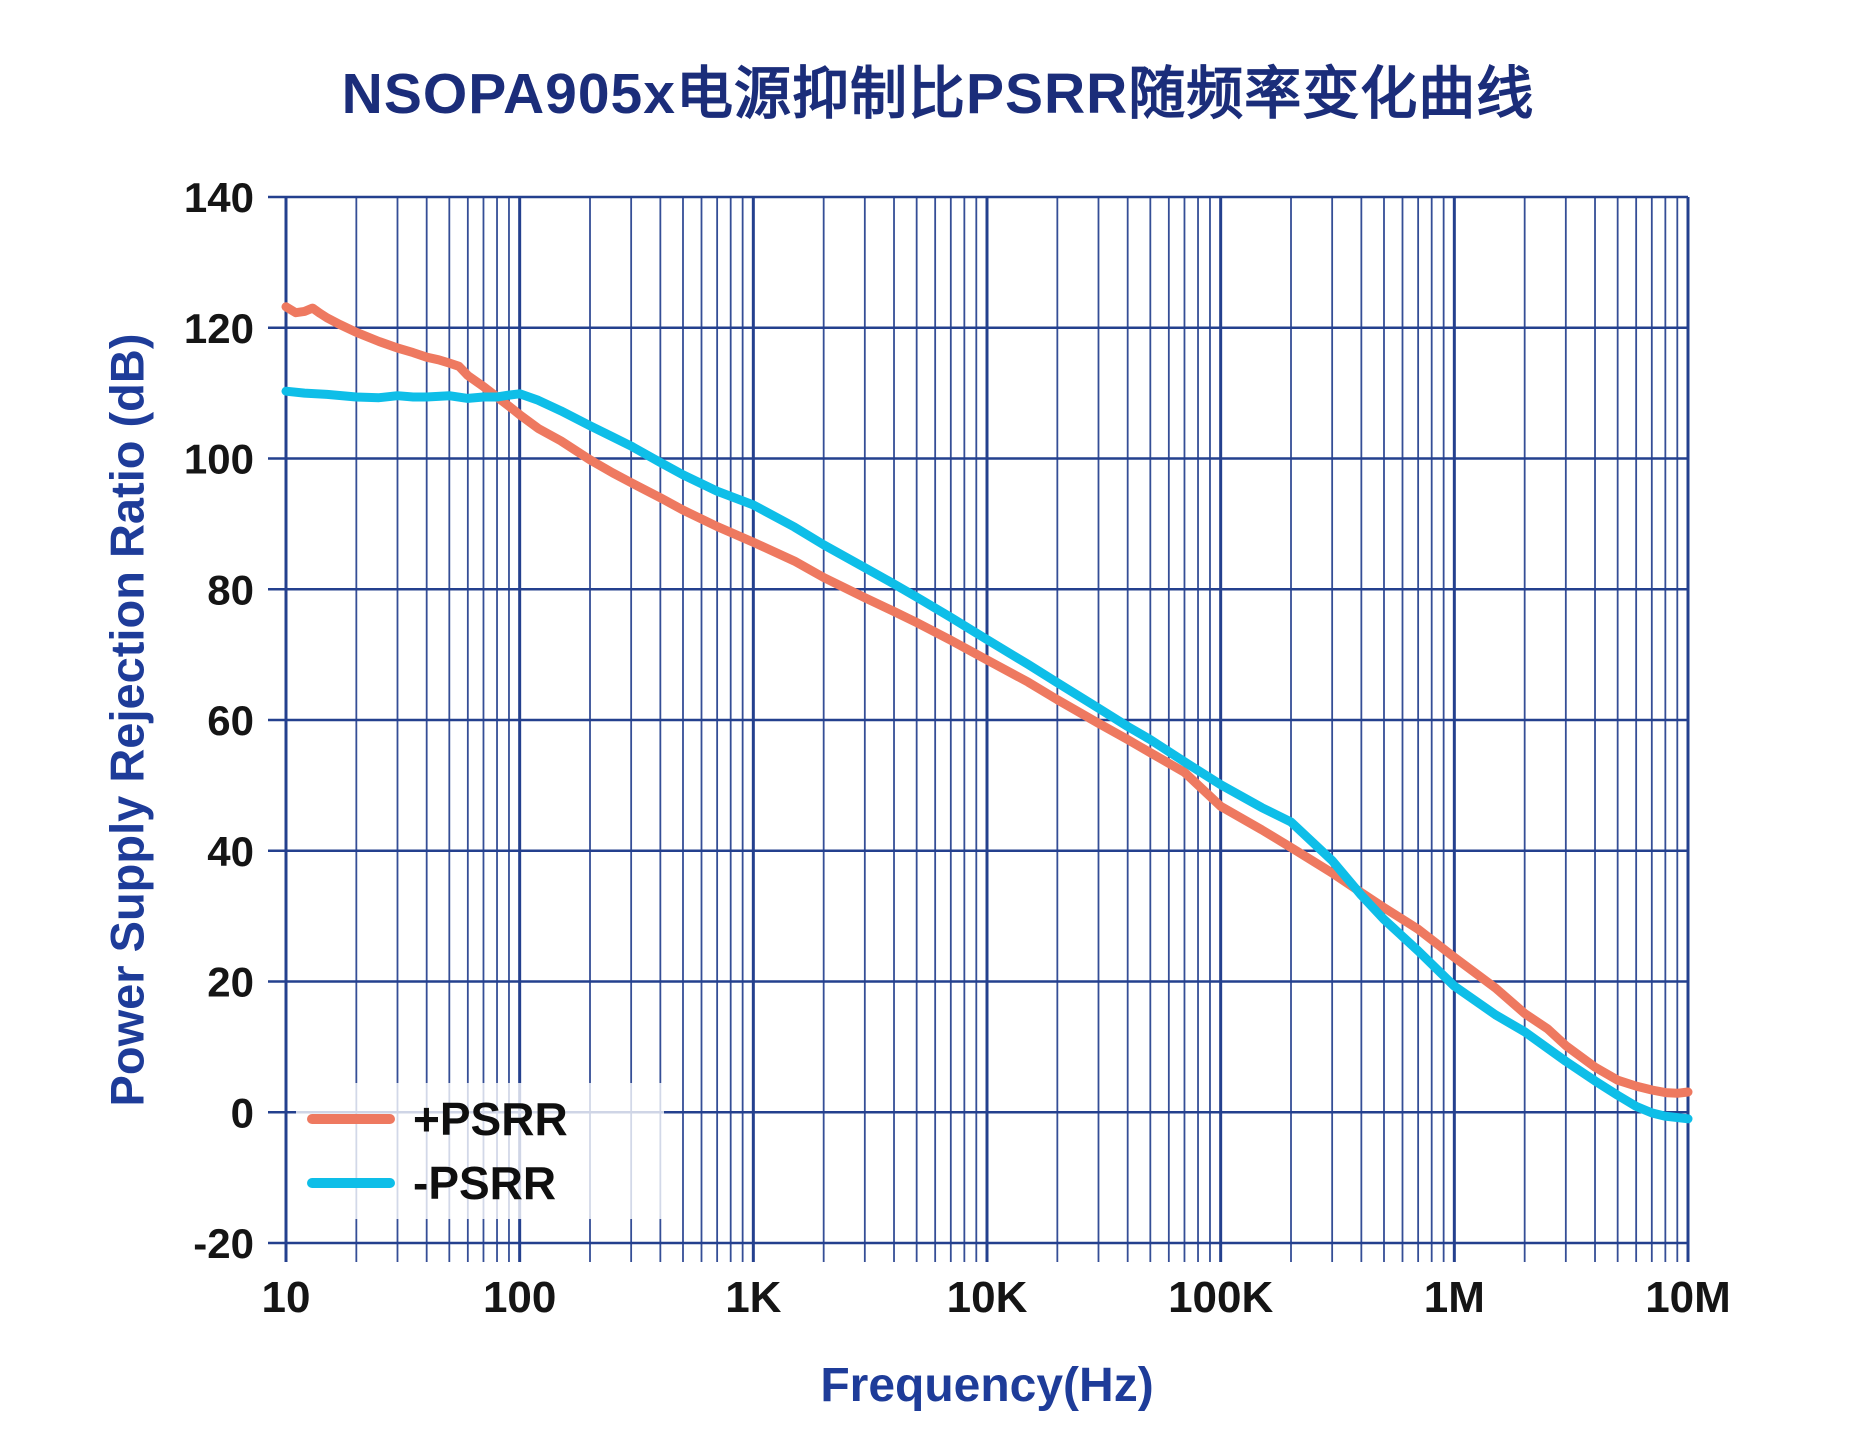 The width and height of the screenshot is (1876, 1450). I want to click on y-tick-label: 80, so click(230, 589).